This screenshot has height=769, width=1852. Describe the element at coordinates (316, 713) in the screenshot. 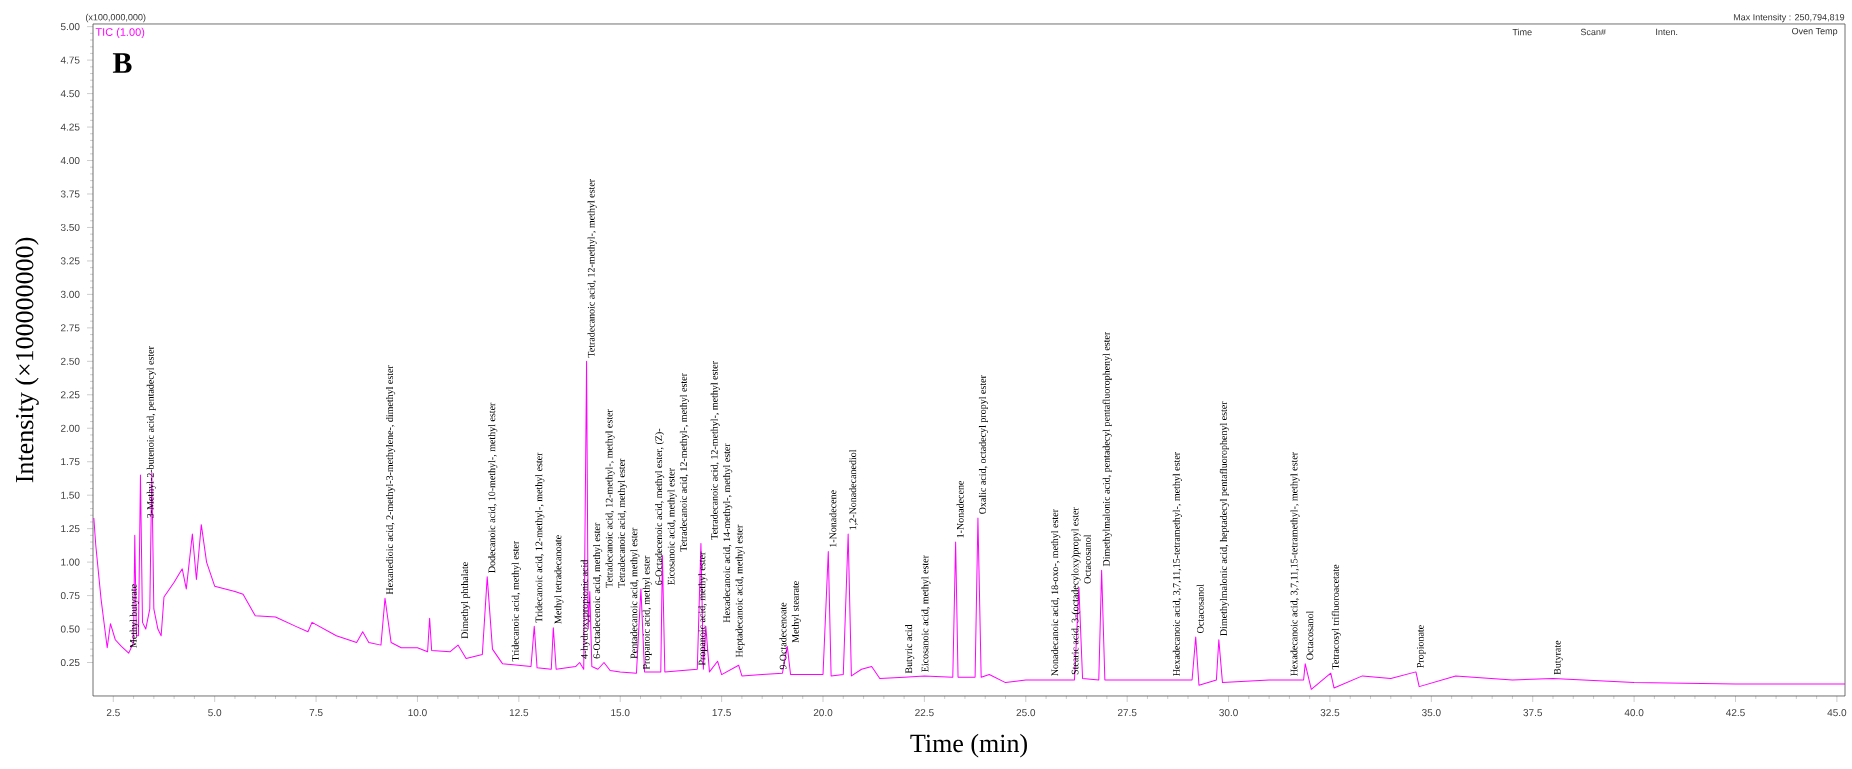

I see `x-tick-label: 7.5` at that location.